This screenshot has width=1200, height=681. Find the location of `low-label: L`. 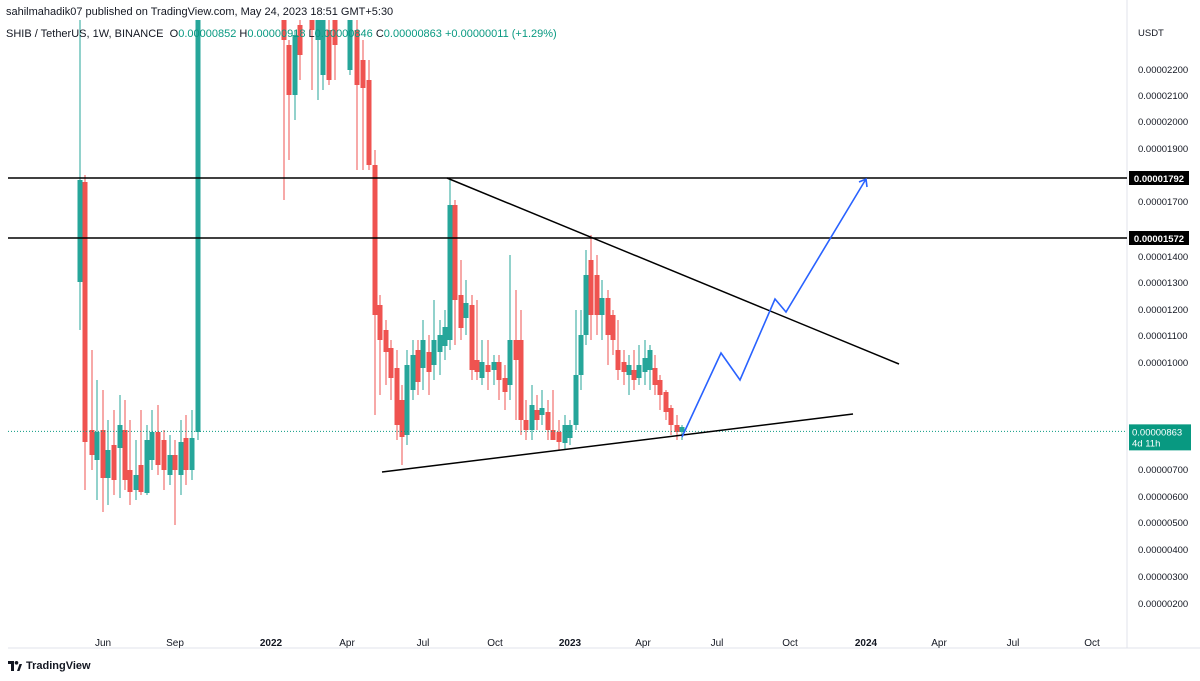

low-label: L is located at coordinates (311, 34).